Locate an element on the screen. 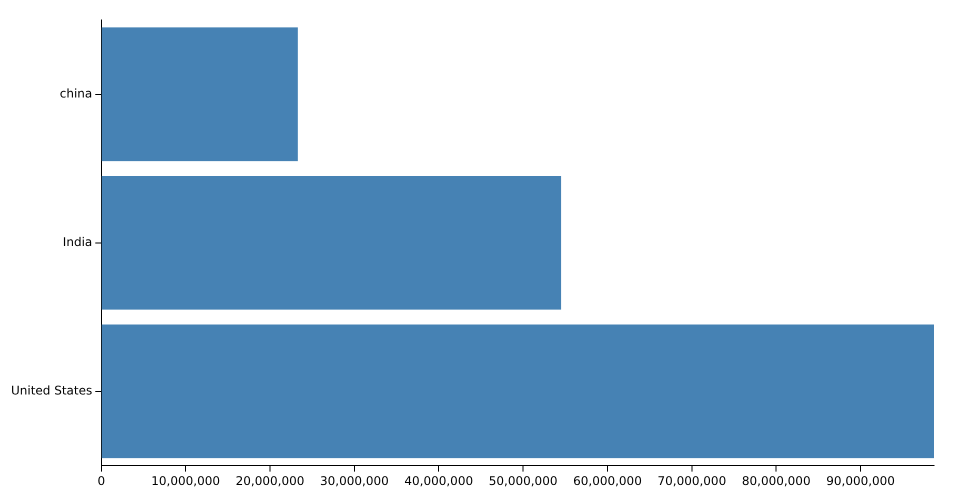 Image resolution: width=960 pixels, height=500 pixels. x-tick-label: 40,000,000 is located at coordinates (439, 481).